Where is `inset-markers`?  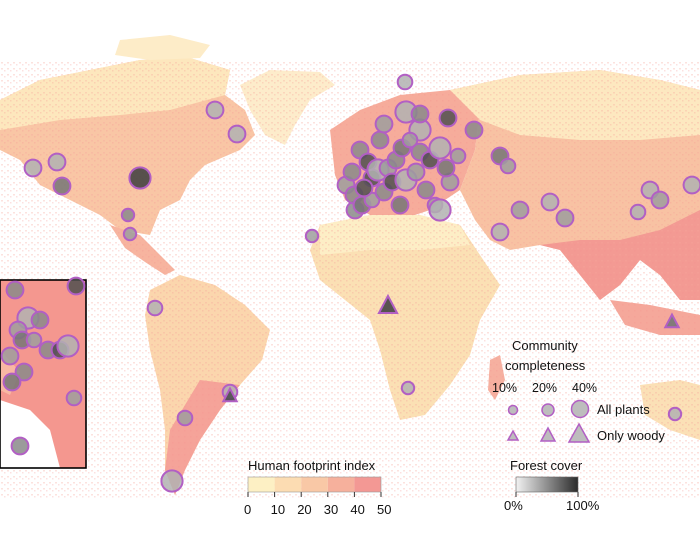
inset-markers is located at coordinates (43, 366).